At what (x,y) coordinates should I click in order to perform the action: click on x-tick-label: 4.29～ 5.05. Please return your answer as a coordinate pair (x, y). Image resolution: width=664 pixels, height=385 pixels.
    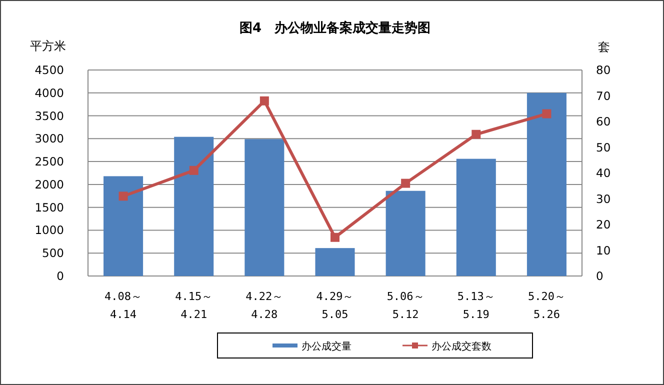
    Looking at the image, I should click on (335, 305).